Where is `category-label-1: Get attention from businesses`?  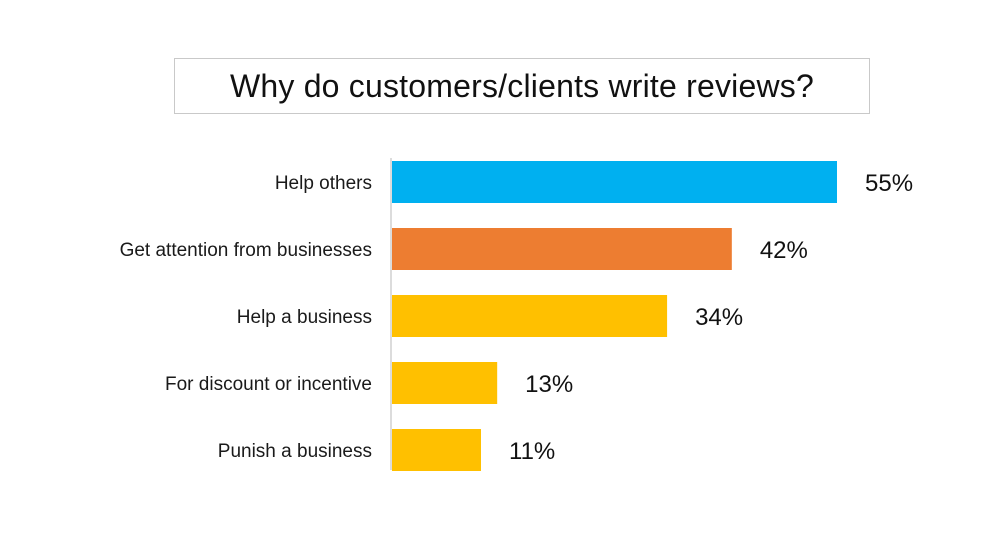 category-label-1: Get attention from businesses is located at coordinates (246, 250).